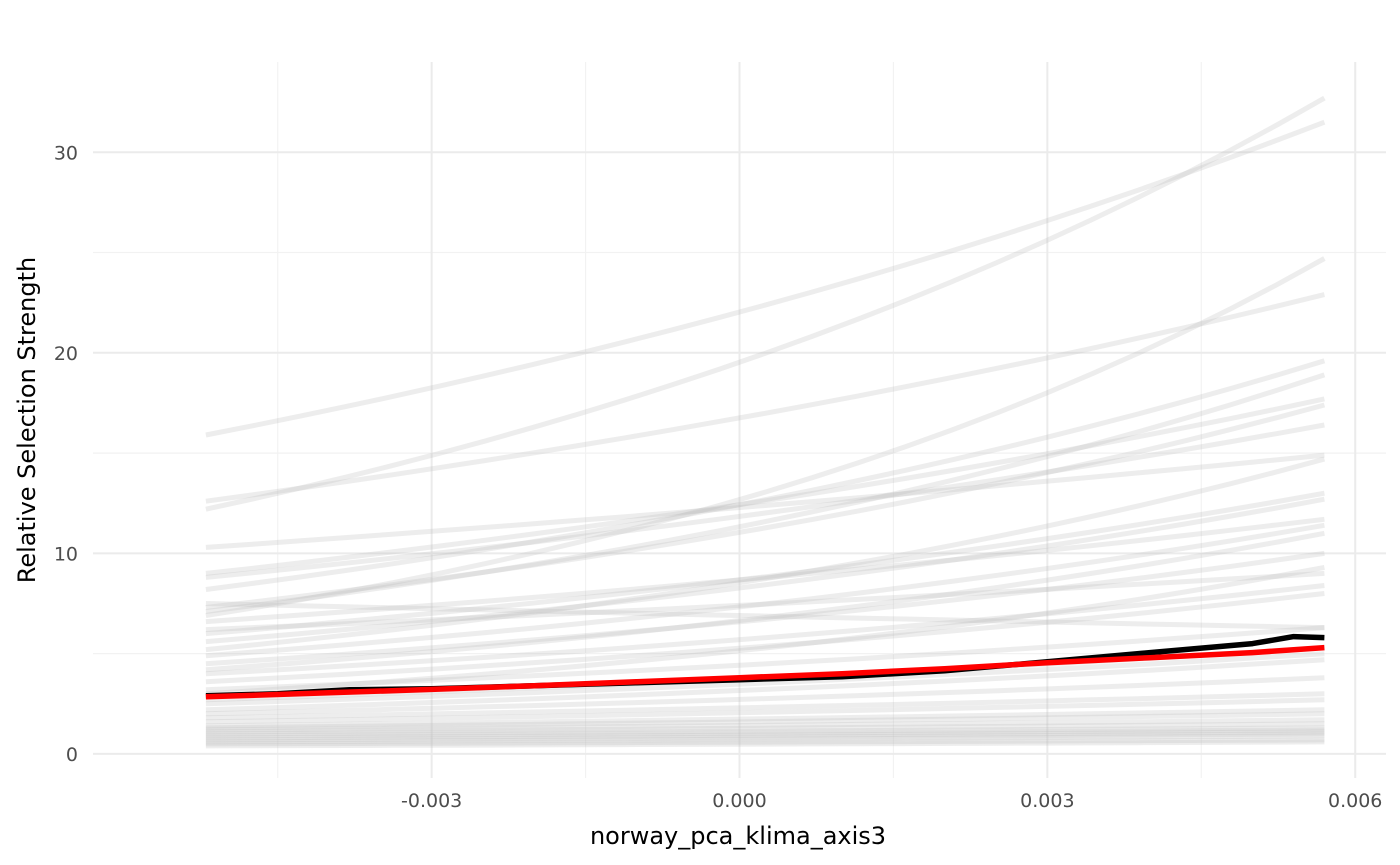 The width and height of the screenshot is (1400, 865). Describe the element at coordinates (891, 801) in the screenshot. I see `x-tick-labels: -0.003 0.000 0.003 0.006` at that location.